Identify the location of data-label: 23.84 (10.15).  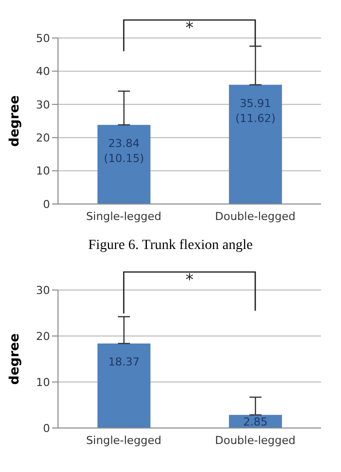
(124, 150).